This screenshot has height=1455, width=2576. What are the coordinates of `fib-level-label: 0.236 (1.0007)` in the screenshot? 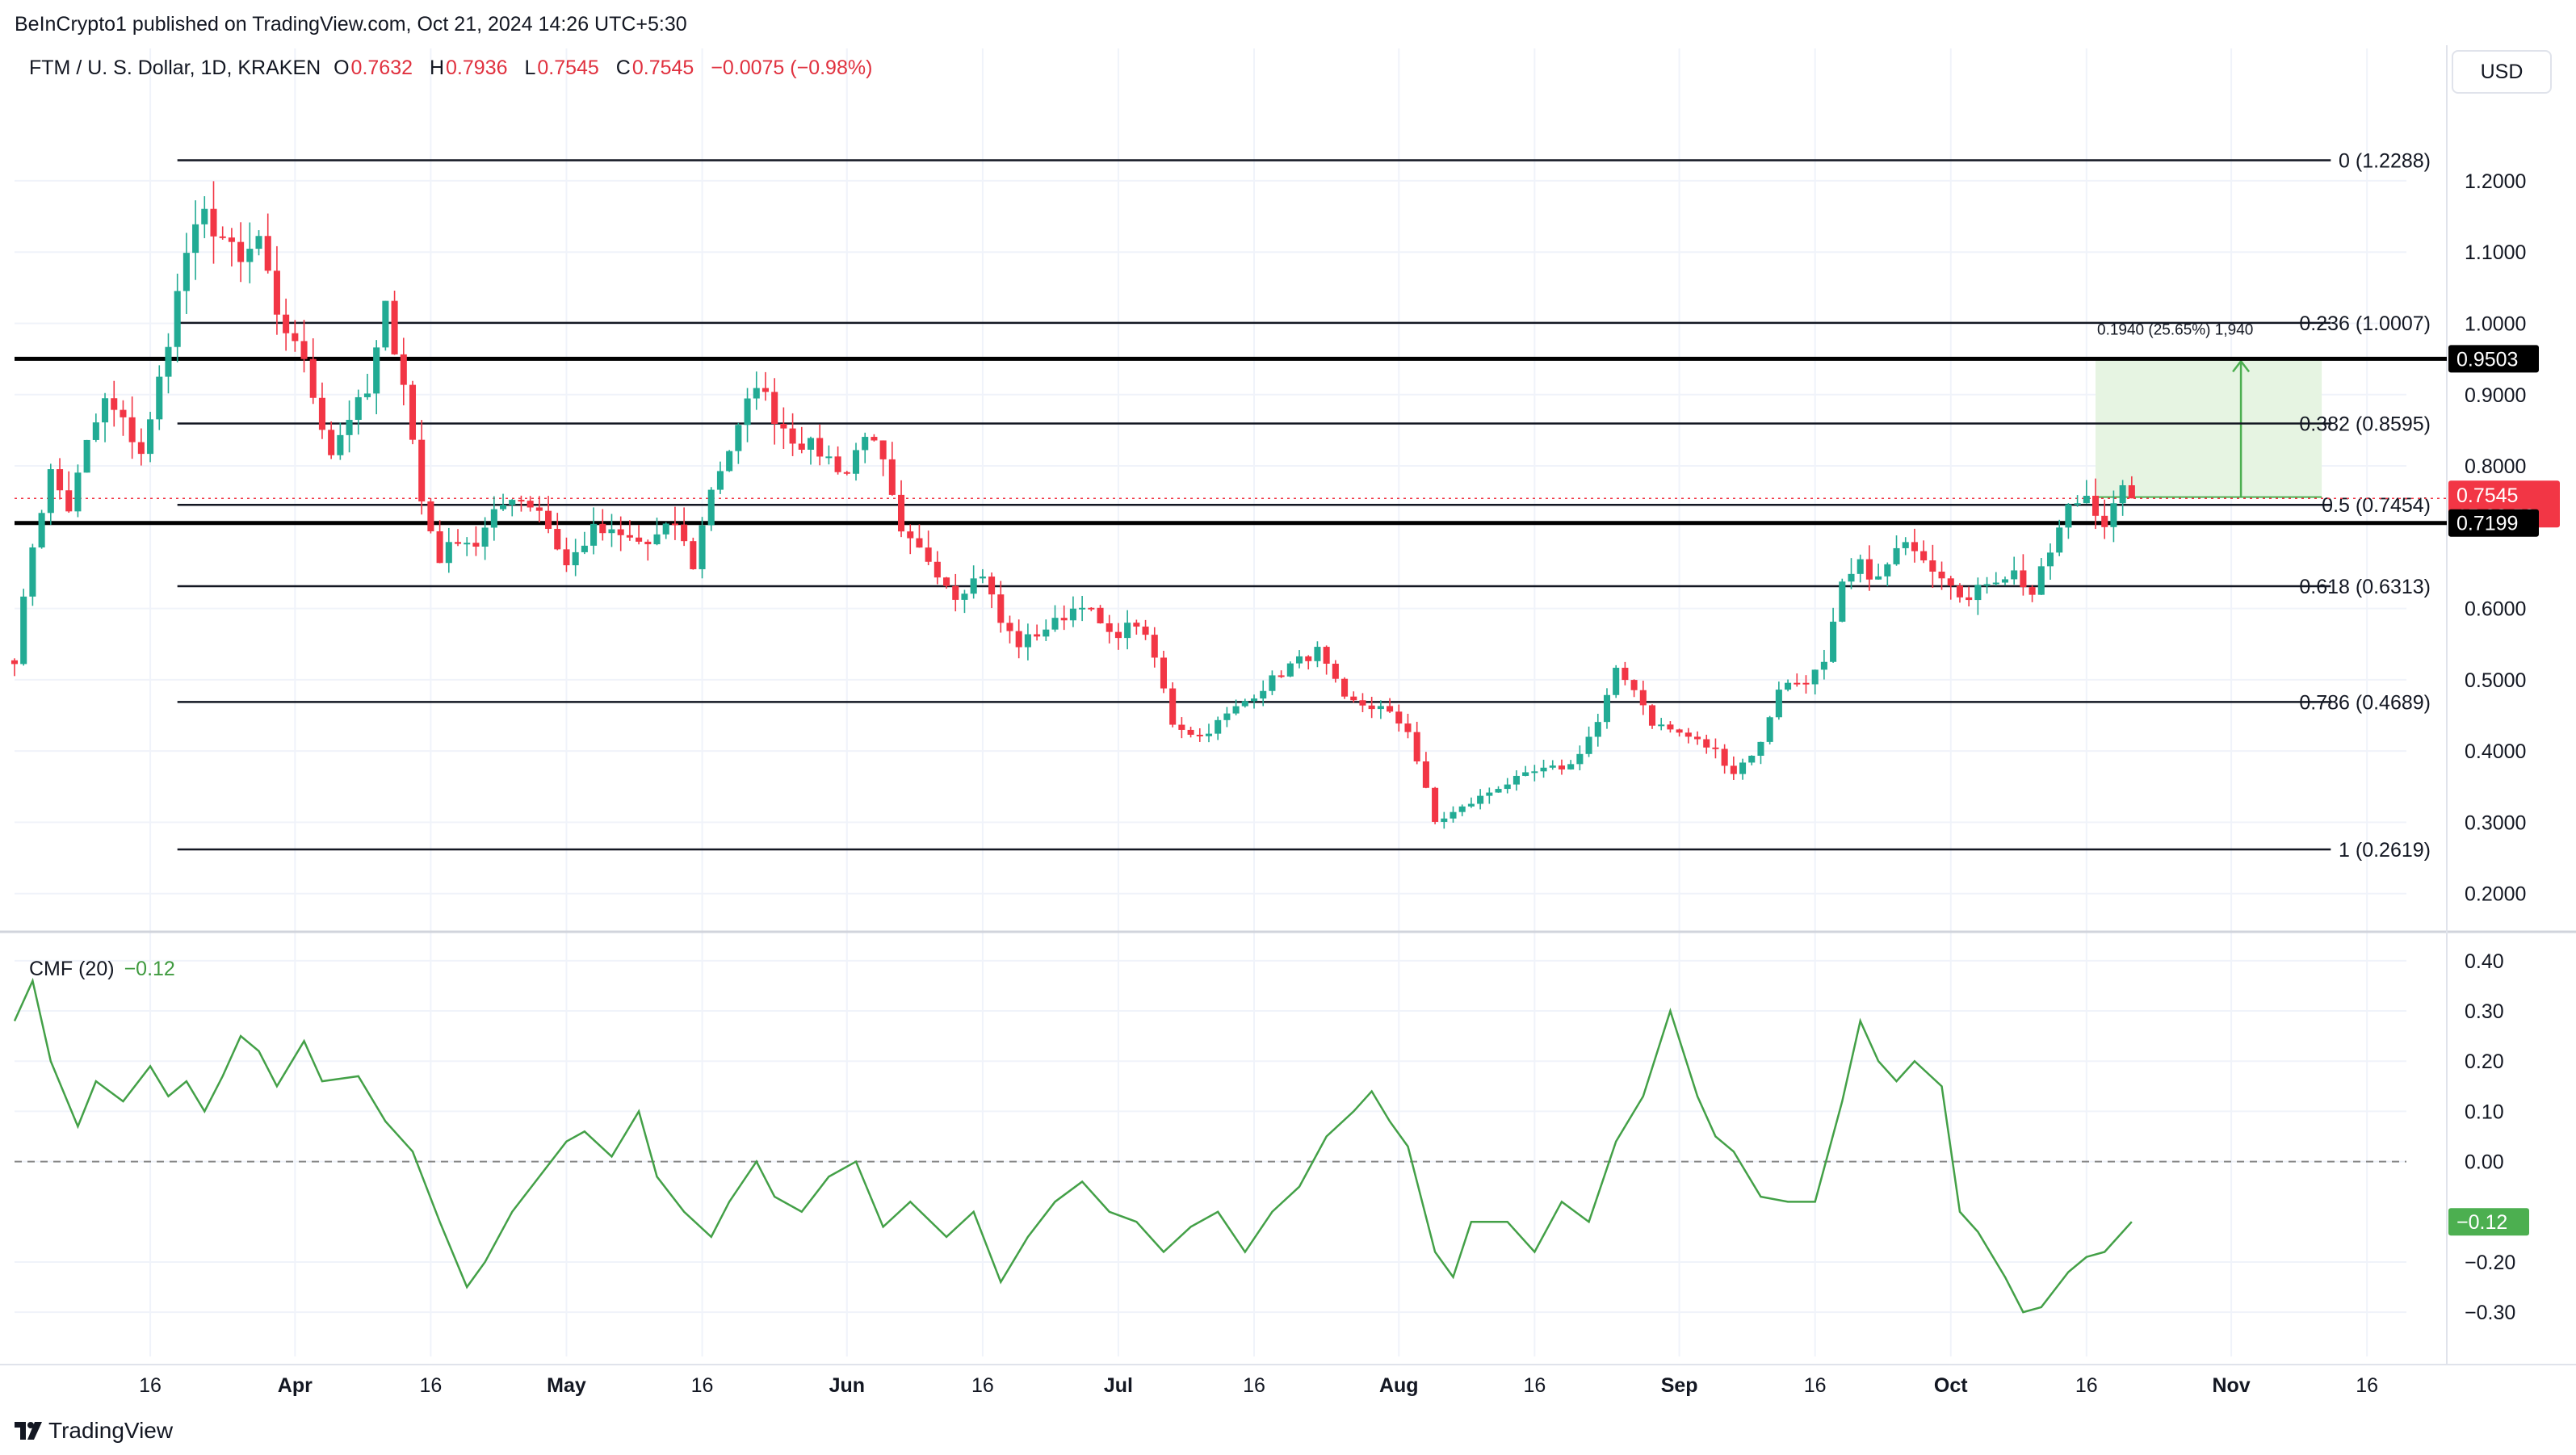 It's located at (2365, 323).